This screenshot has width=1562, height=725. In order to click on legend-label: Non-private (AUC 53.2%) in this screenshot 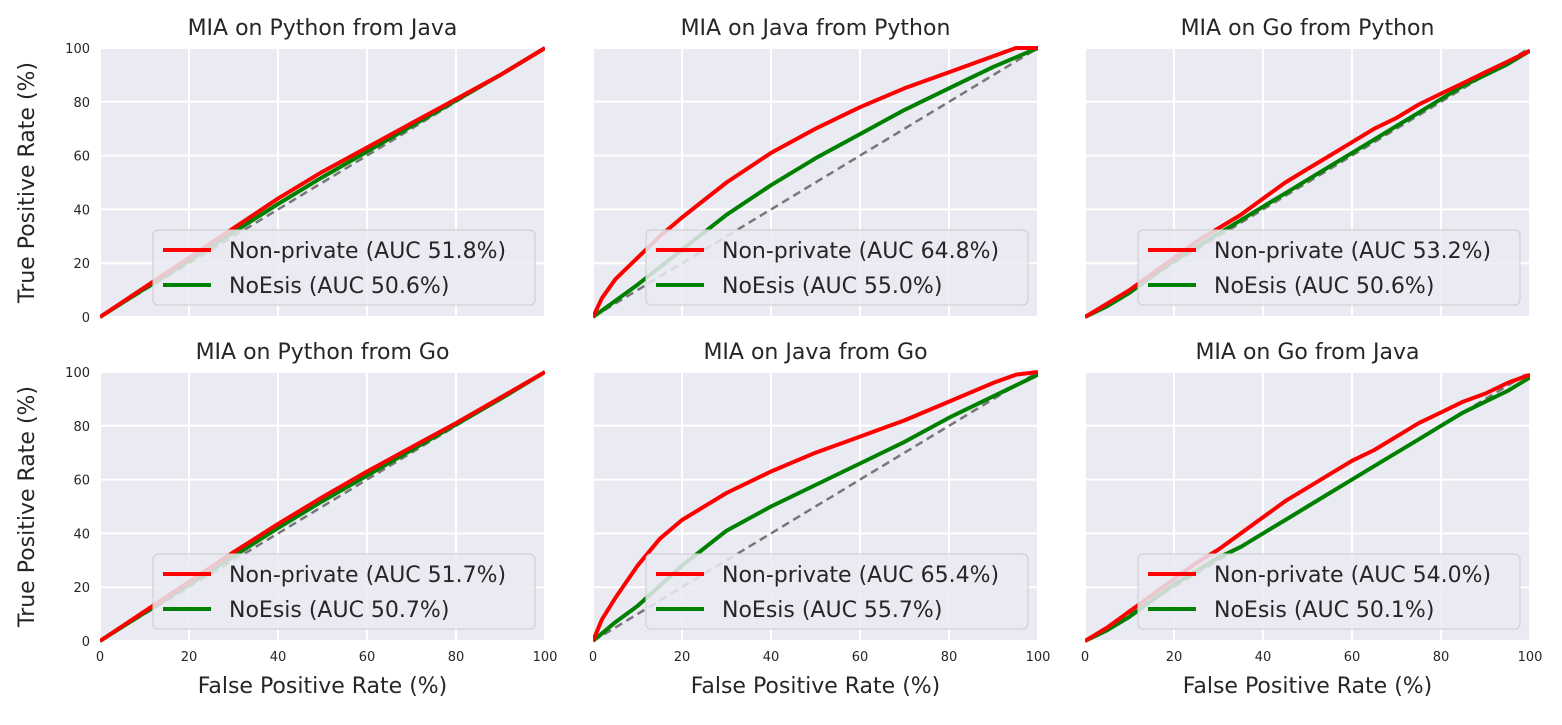, I will do `click(1352, 251)`.